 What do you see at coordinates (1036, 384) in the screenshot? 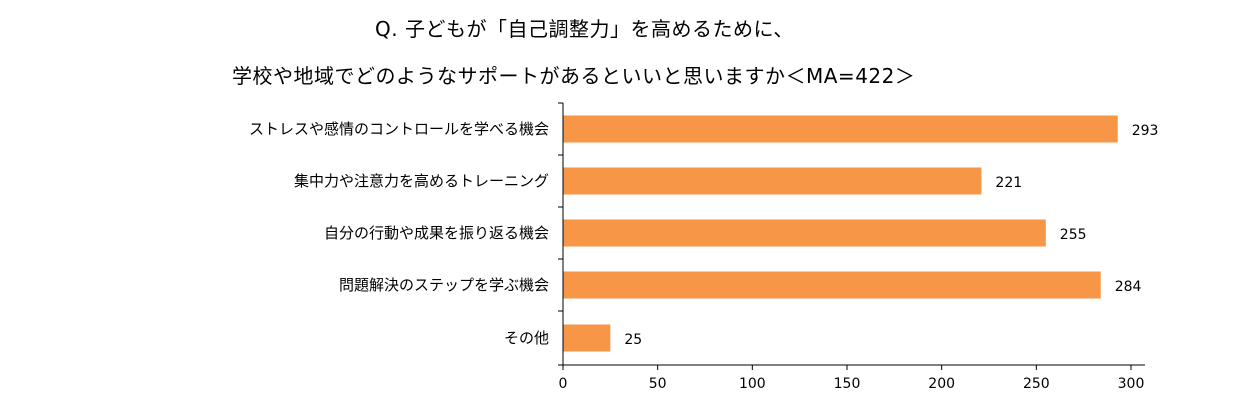
I see `x-tick-label-6: 250` at bounding box center [1036, 384].